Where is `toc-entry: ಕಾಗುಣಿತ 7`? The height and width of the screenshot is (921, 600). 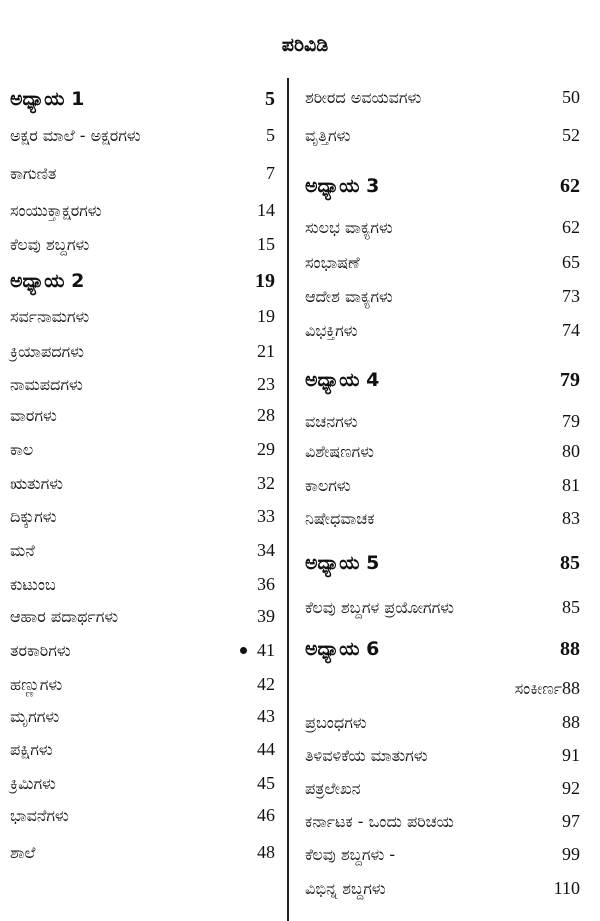
toc-entry: ಕಾಗುಣಿತ 7 is located at coordinates (142, 173).